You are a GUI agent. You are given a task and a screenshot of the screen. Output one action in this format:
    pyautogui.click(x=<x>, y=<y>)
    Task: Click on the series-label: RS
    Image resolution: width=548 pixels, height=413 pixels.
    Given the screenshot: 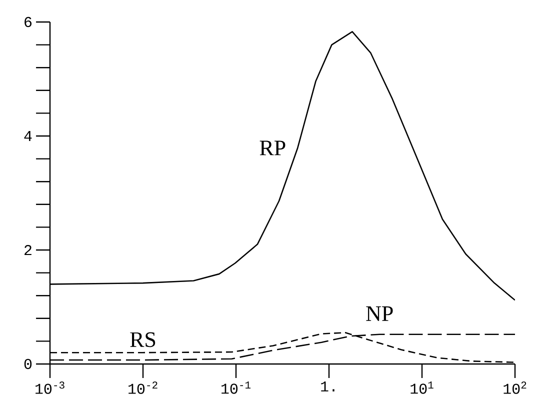 What is the action you would take?
    pyautogui.click(x=143, y=340)
    